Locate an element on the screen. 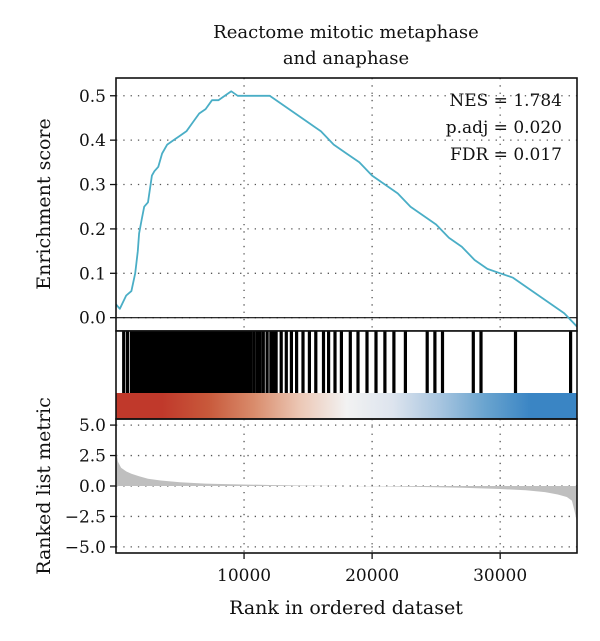 This screenshot has height=641, width=600. x-axis: 10000 20000 30000 is located at coordinates (372, 569).